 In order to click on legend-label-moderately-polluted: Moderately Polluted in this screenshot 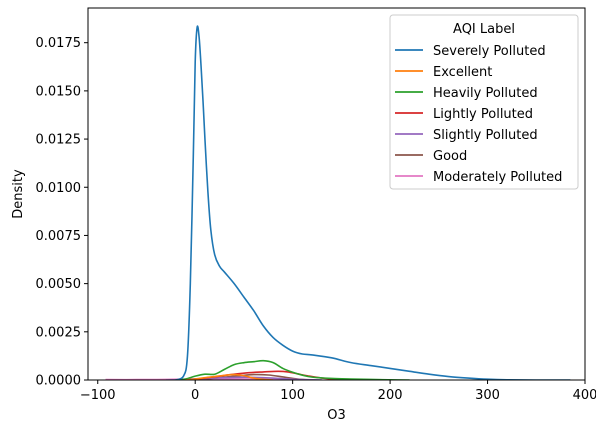, I will do `click(497, 177)`.